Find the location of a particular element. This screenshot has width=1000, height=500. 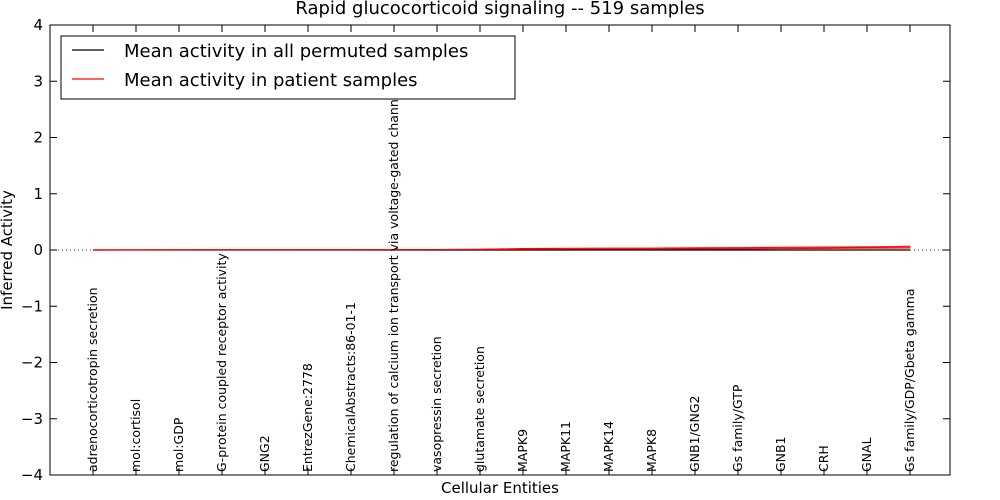

y-tick-label: 0 is located at coordinates (38, 250).